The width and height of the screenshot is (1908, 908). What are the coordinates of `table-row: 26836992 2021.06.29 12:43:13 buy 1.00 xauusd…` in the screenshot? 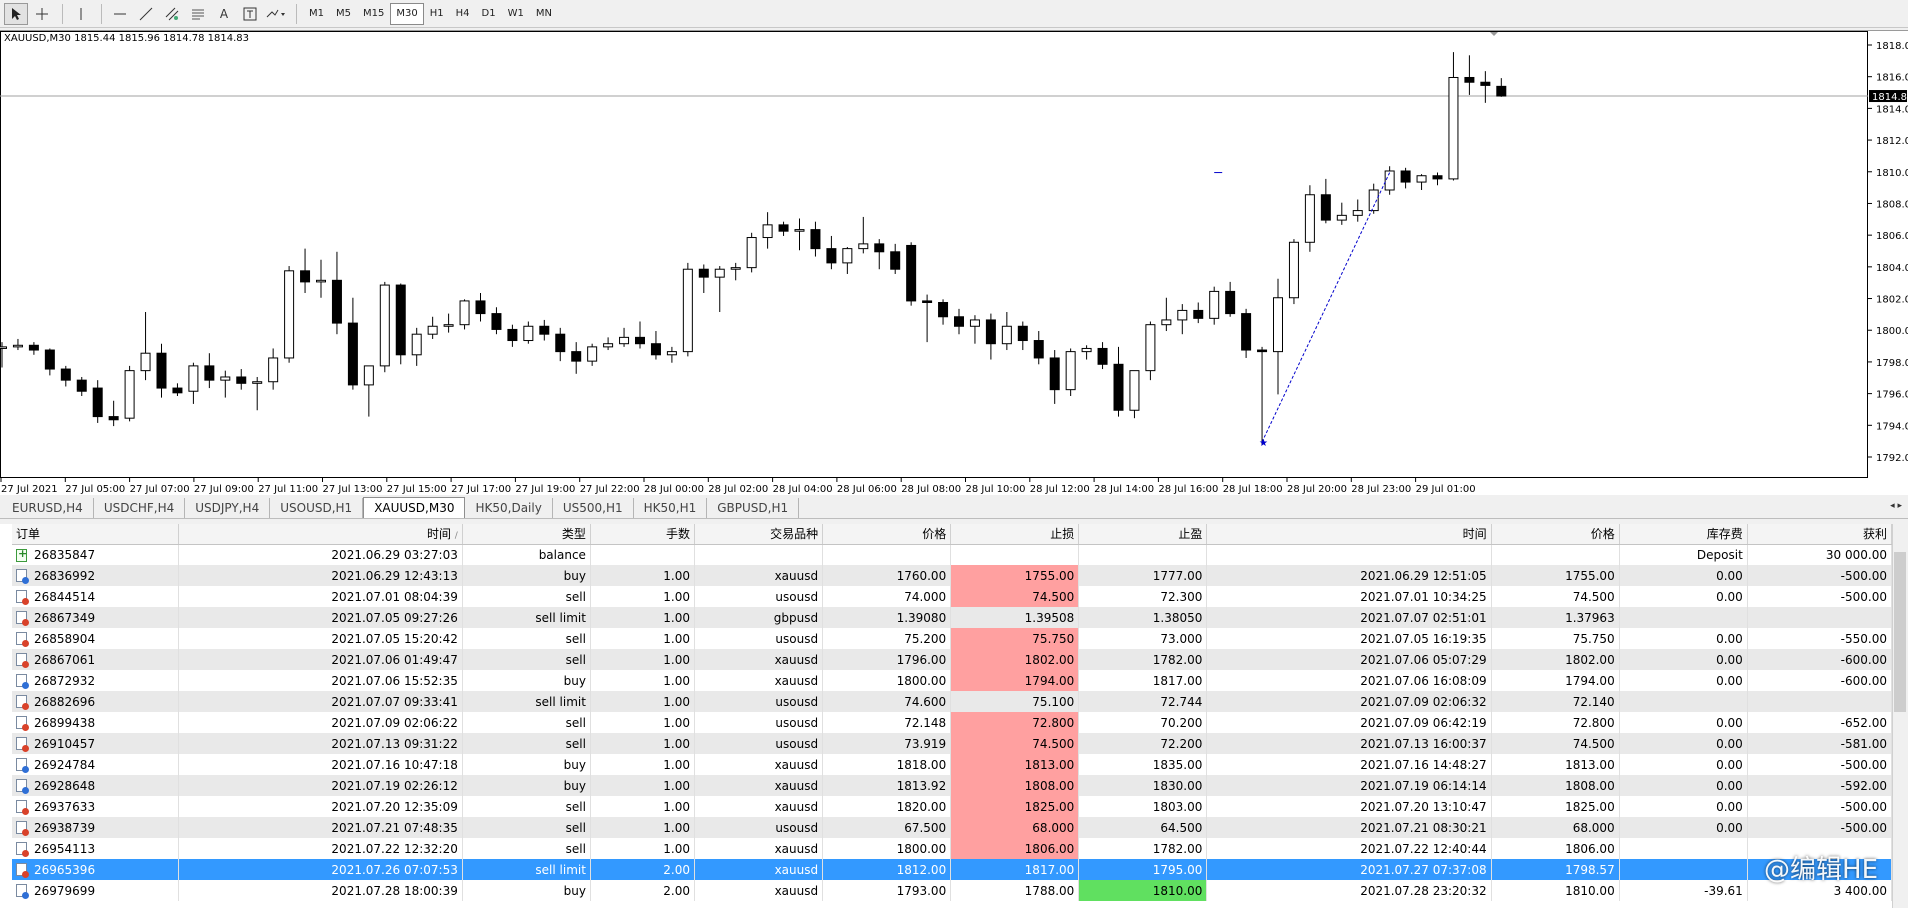 It's located at (952, 575).